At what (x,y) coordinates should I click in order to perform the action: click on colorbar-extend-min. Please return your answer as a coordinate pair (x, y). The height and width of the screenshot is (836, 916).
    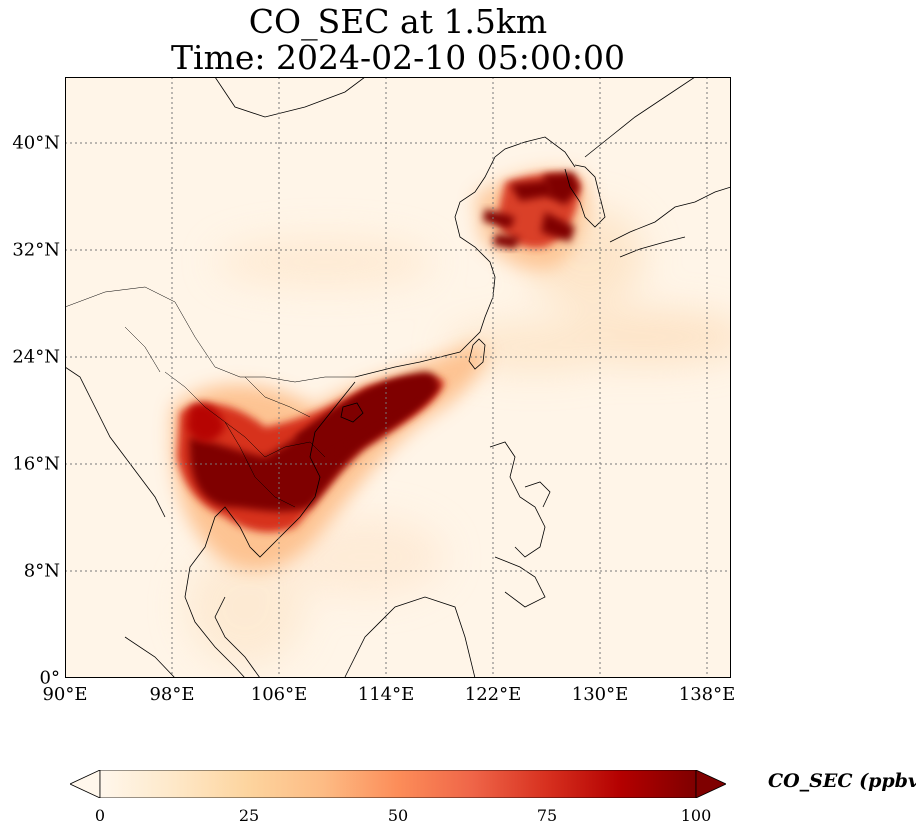
    Looking at the image, I should click on (85, 784).